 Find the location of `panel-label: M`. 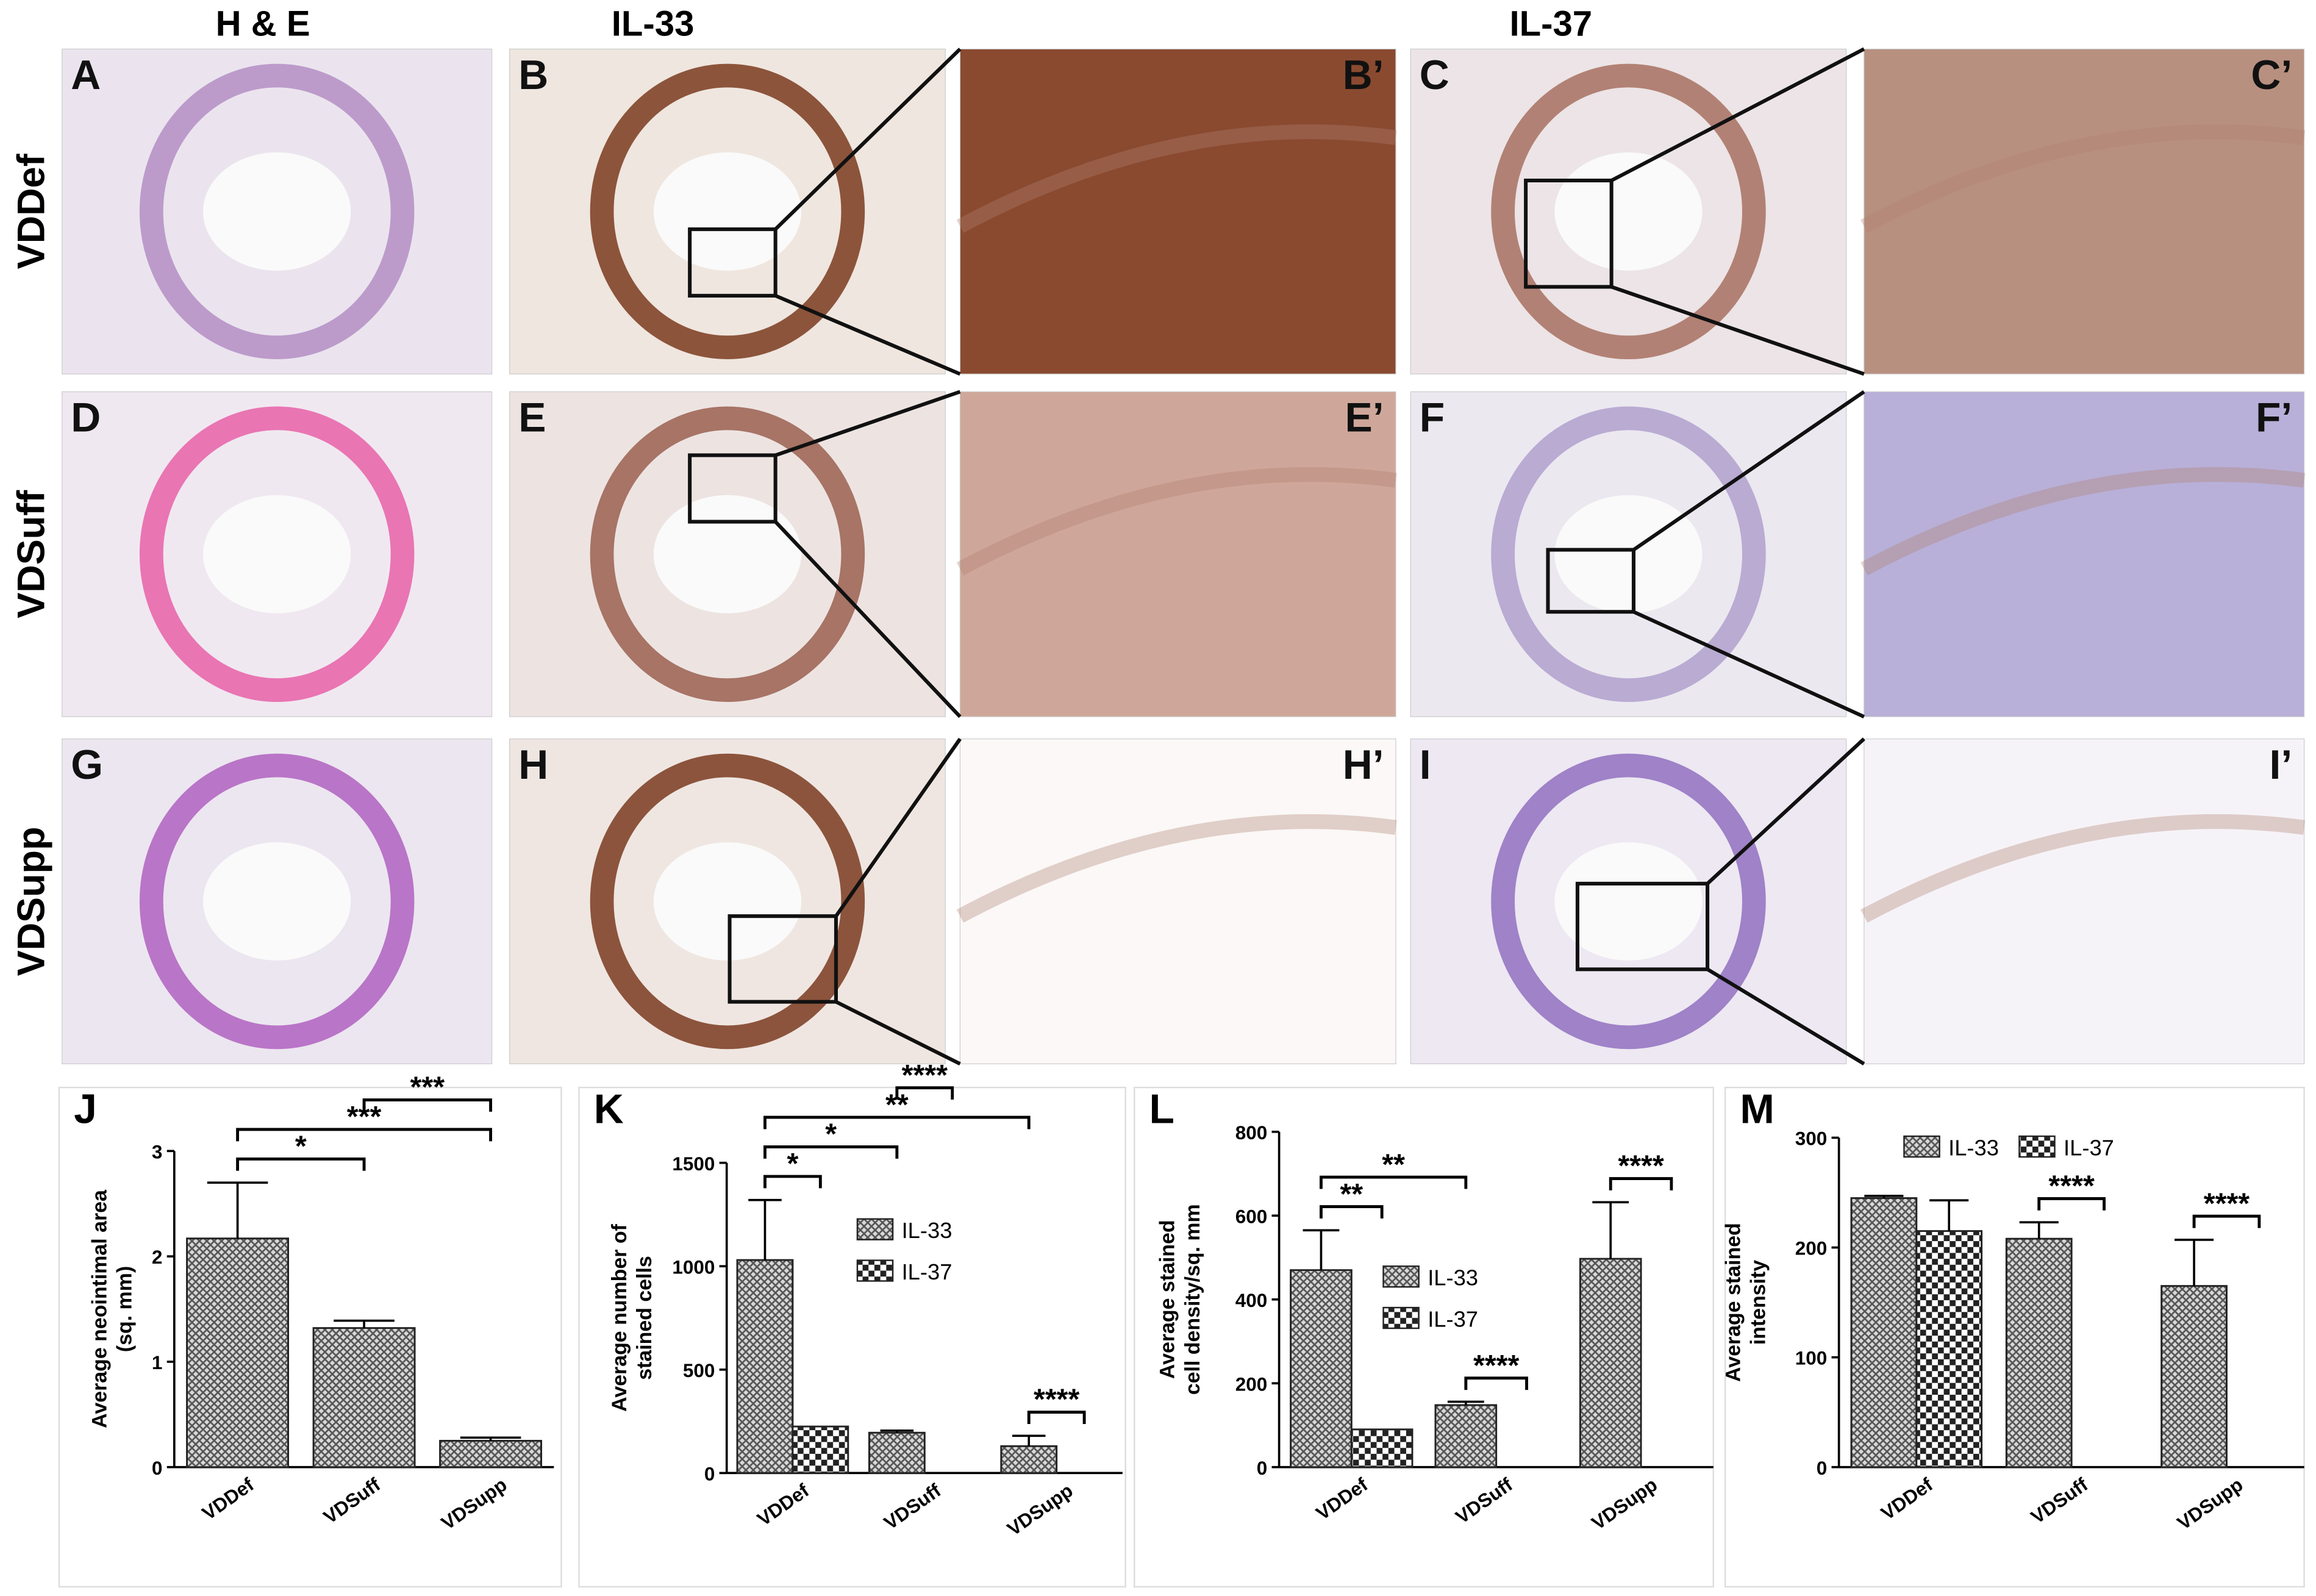

panel-label: M is located at coordinates (1757, 1109).